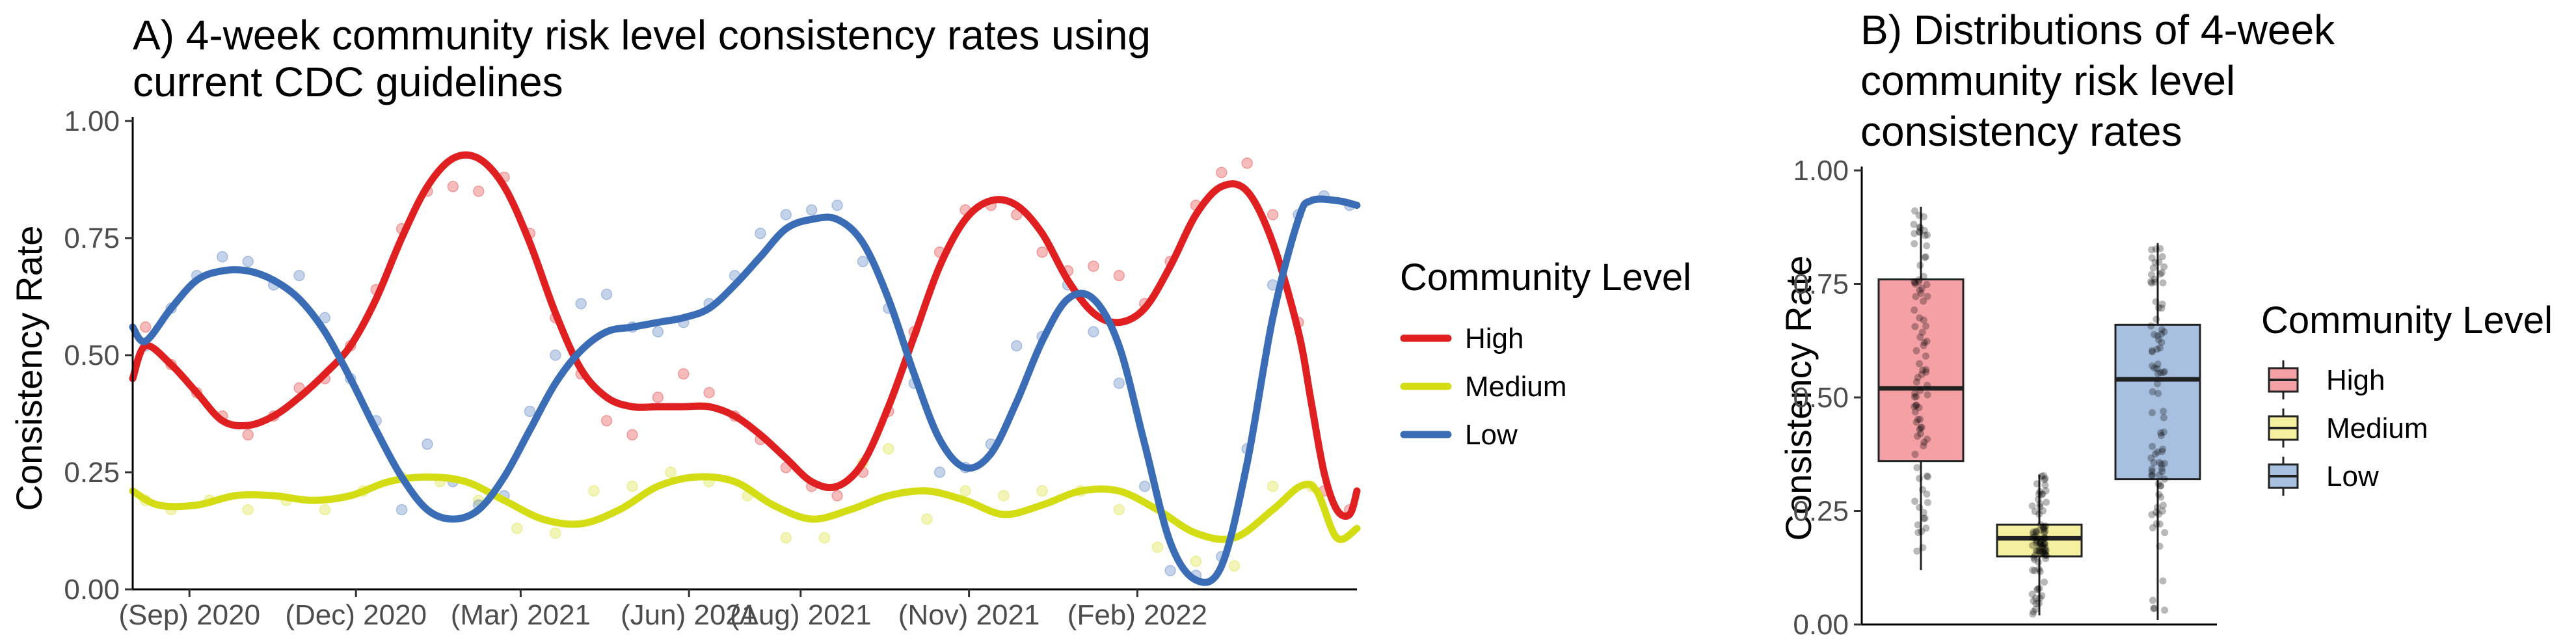 The image size is (2576, 644). I want to click on panel-a-legend: High Medium Low, so click(1483, 387).